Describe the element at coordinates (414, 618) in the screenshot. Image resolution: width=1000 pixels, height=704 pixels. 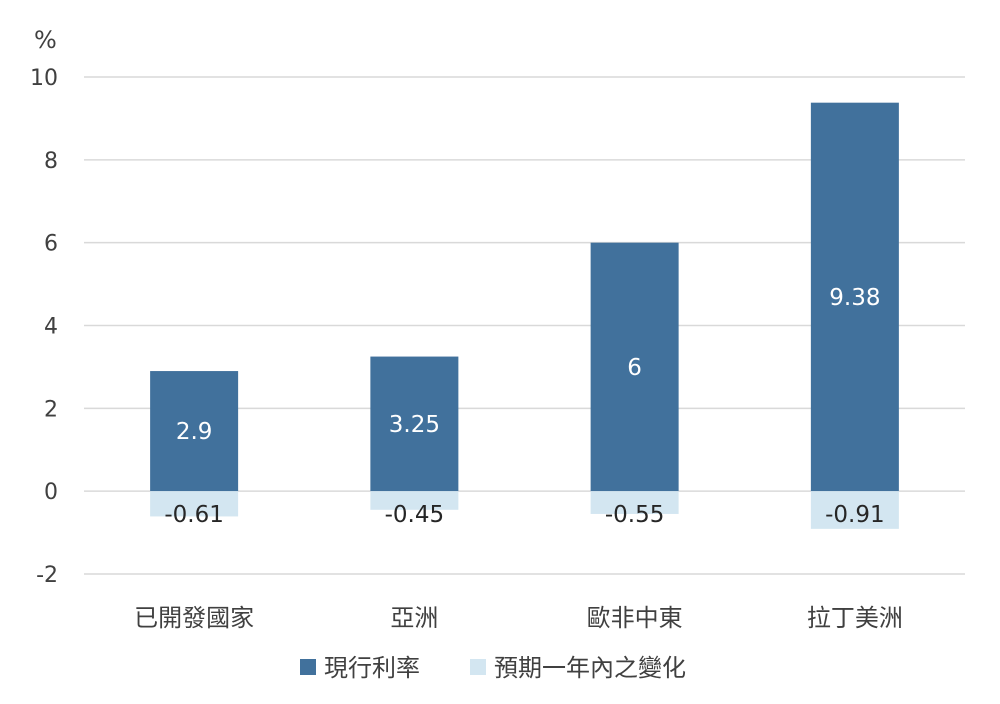
I see `x-category-label: 亞洲` at that location.